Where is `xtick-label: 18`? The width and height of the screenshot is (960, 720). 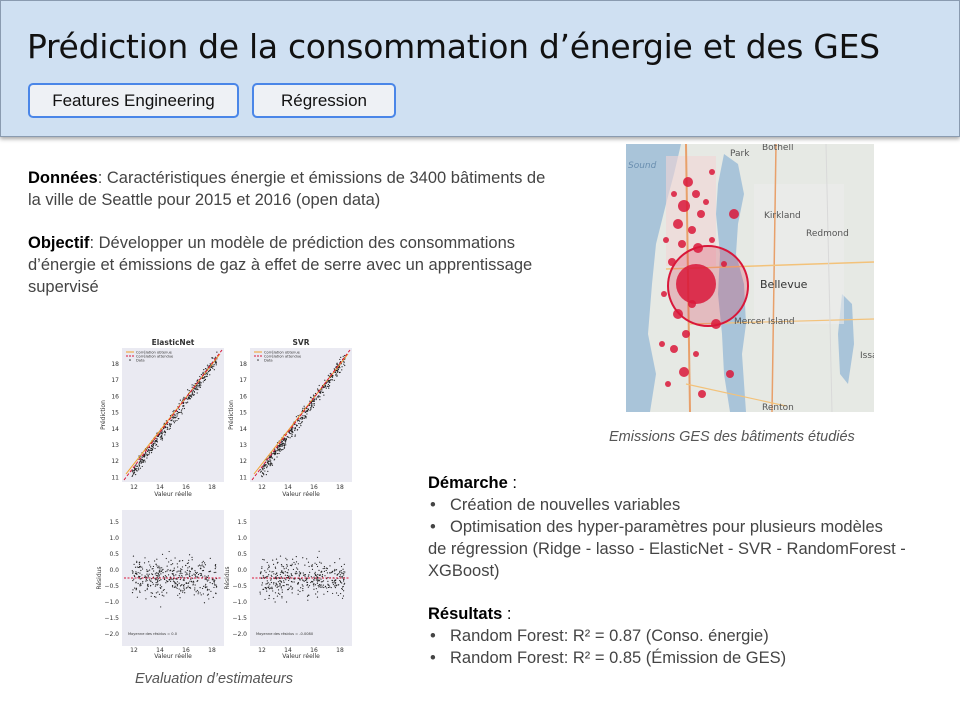 xtick-label: 18 is located at coordinates (340, 650).